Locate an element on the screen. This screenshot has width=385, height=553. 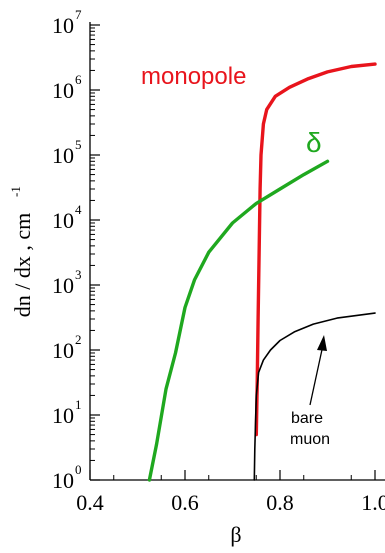
monopole-label: monopole is located at coordinates (193, 76).